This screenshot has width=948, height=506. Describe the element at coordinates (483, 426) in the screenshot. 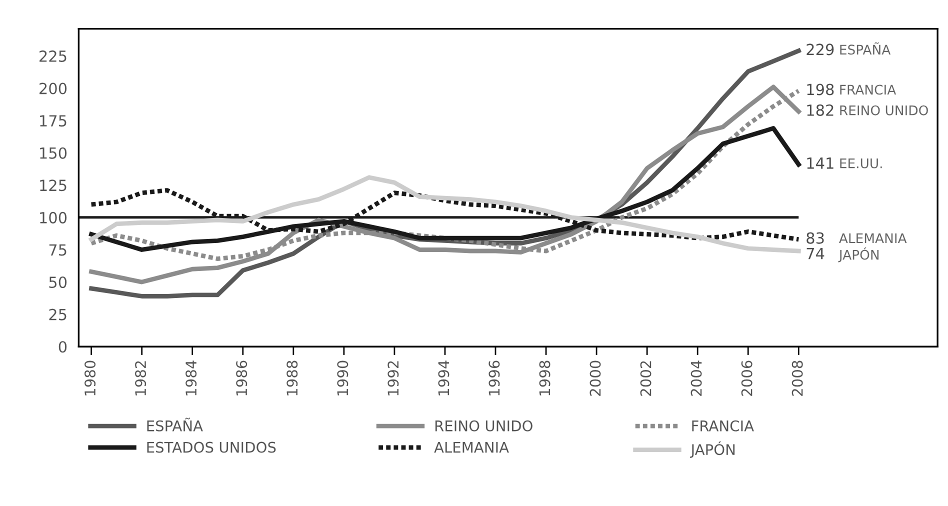

I see `legend-label: REINO UNIDO` at that location.